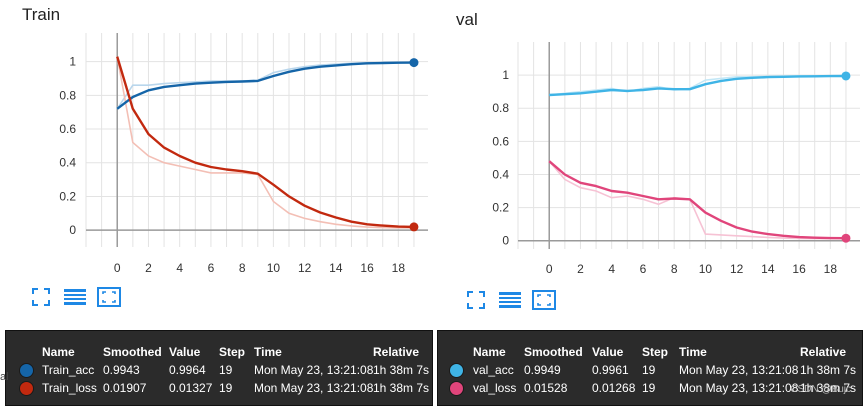 The image size is (865, 408). What do you see at coordinates (610, 370) in the screenshot?
I see `row-value: 0.9961` at bounding box center [610, 370].